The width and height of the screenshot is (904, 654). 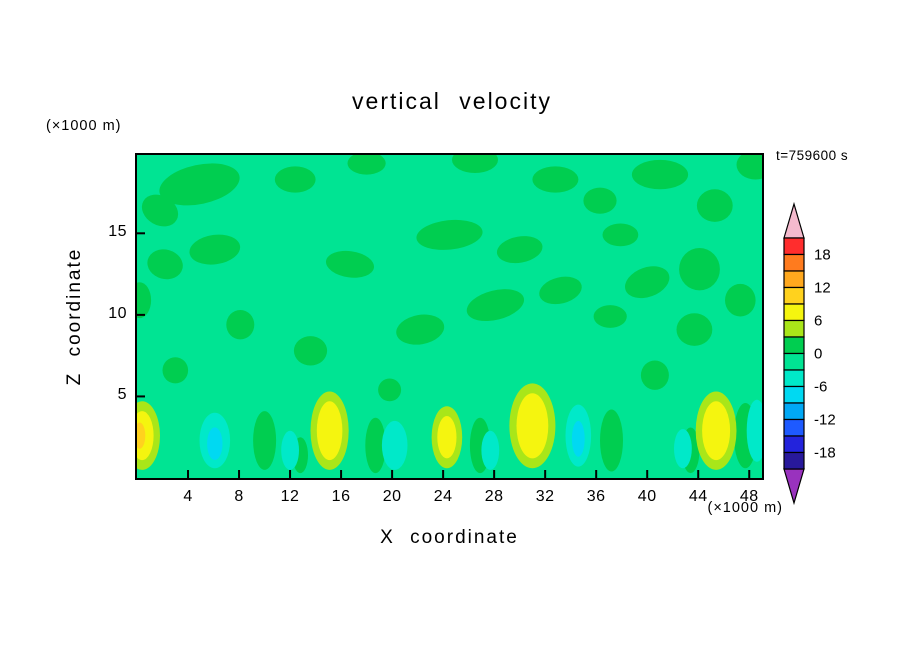 I want to click on x-axis-label: X coordinate, so click(x=449, y=537).